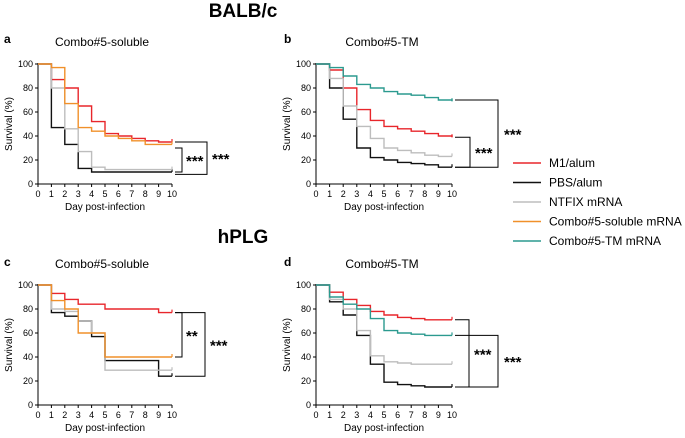 This screenshot has height=438, width=685. I want to click on panel-letter: b, so click(287, 39).